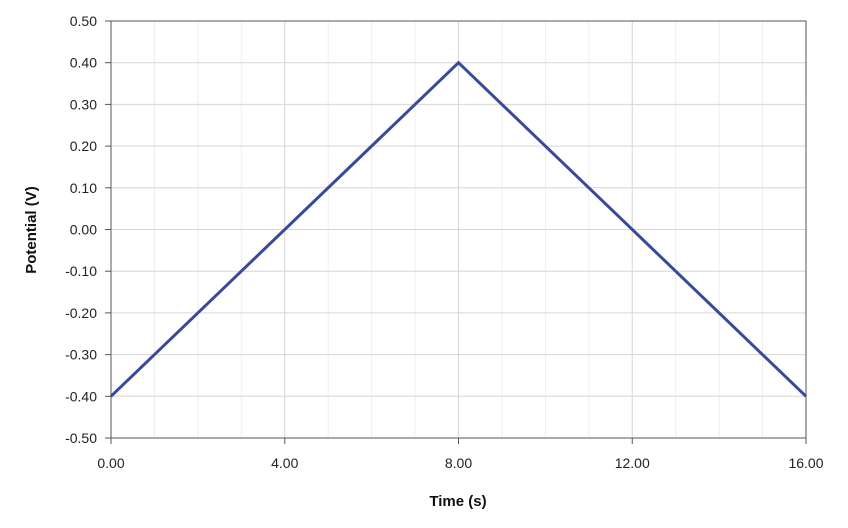 The width and height of the screenshot is (848, 528). I want to click on y-tick-label: 0.00, so click(83, 230).